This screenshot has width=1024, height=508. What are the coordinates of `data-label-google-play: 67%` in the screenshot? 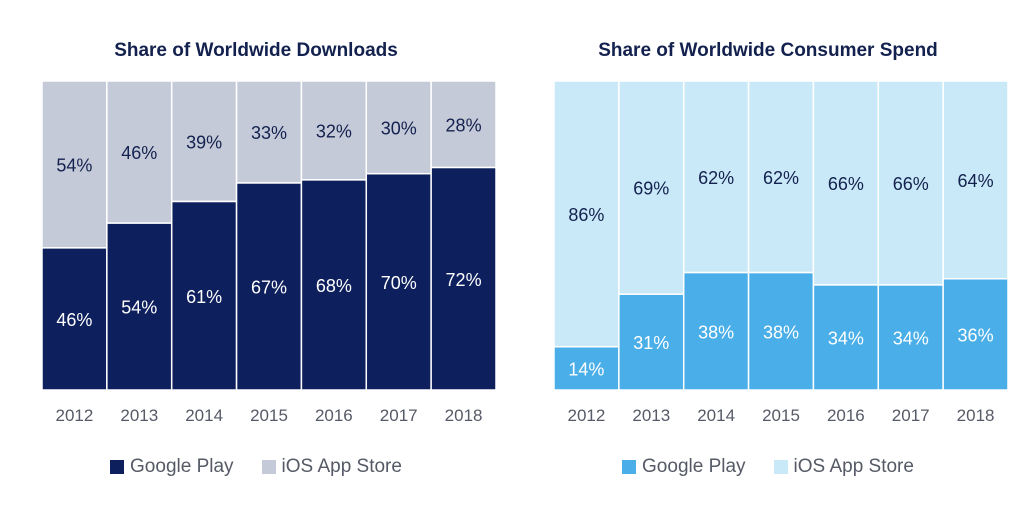 It's located at (269, 287).